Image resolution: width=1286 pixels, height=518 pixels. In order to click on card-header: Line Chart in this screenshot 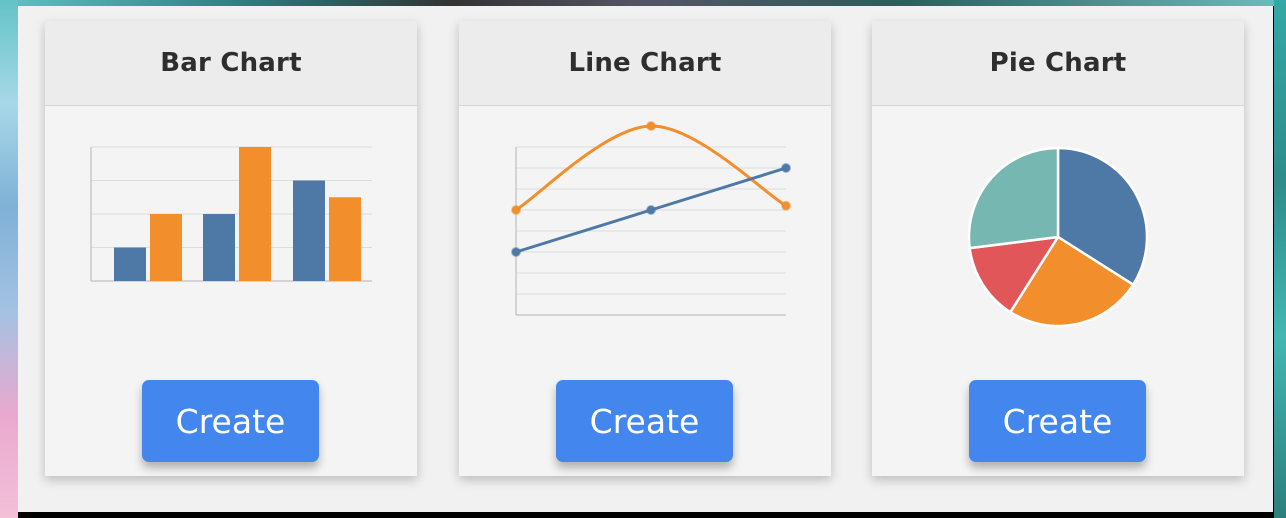, I will do `click(645, 63)`.